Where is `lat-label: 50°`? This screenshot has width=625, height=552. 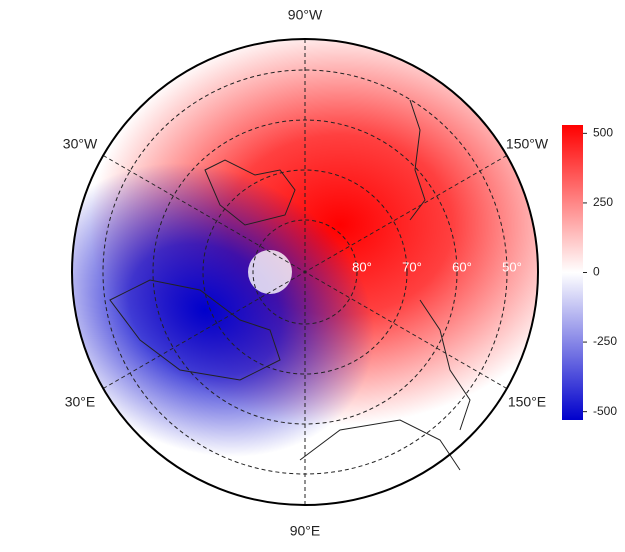 lat-label: 50° is located at coordinates (512, 266).